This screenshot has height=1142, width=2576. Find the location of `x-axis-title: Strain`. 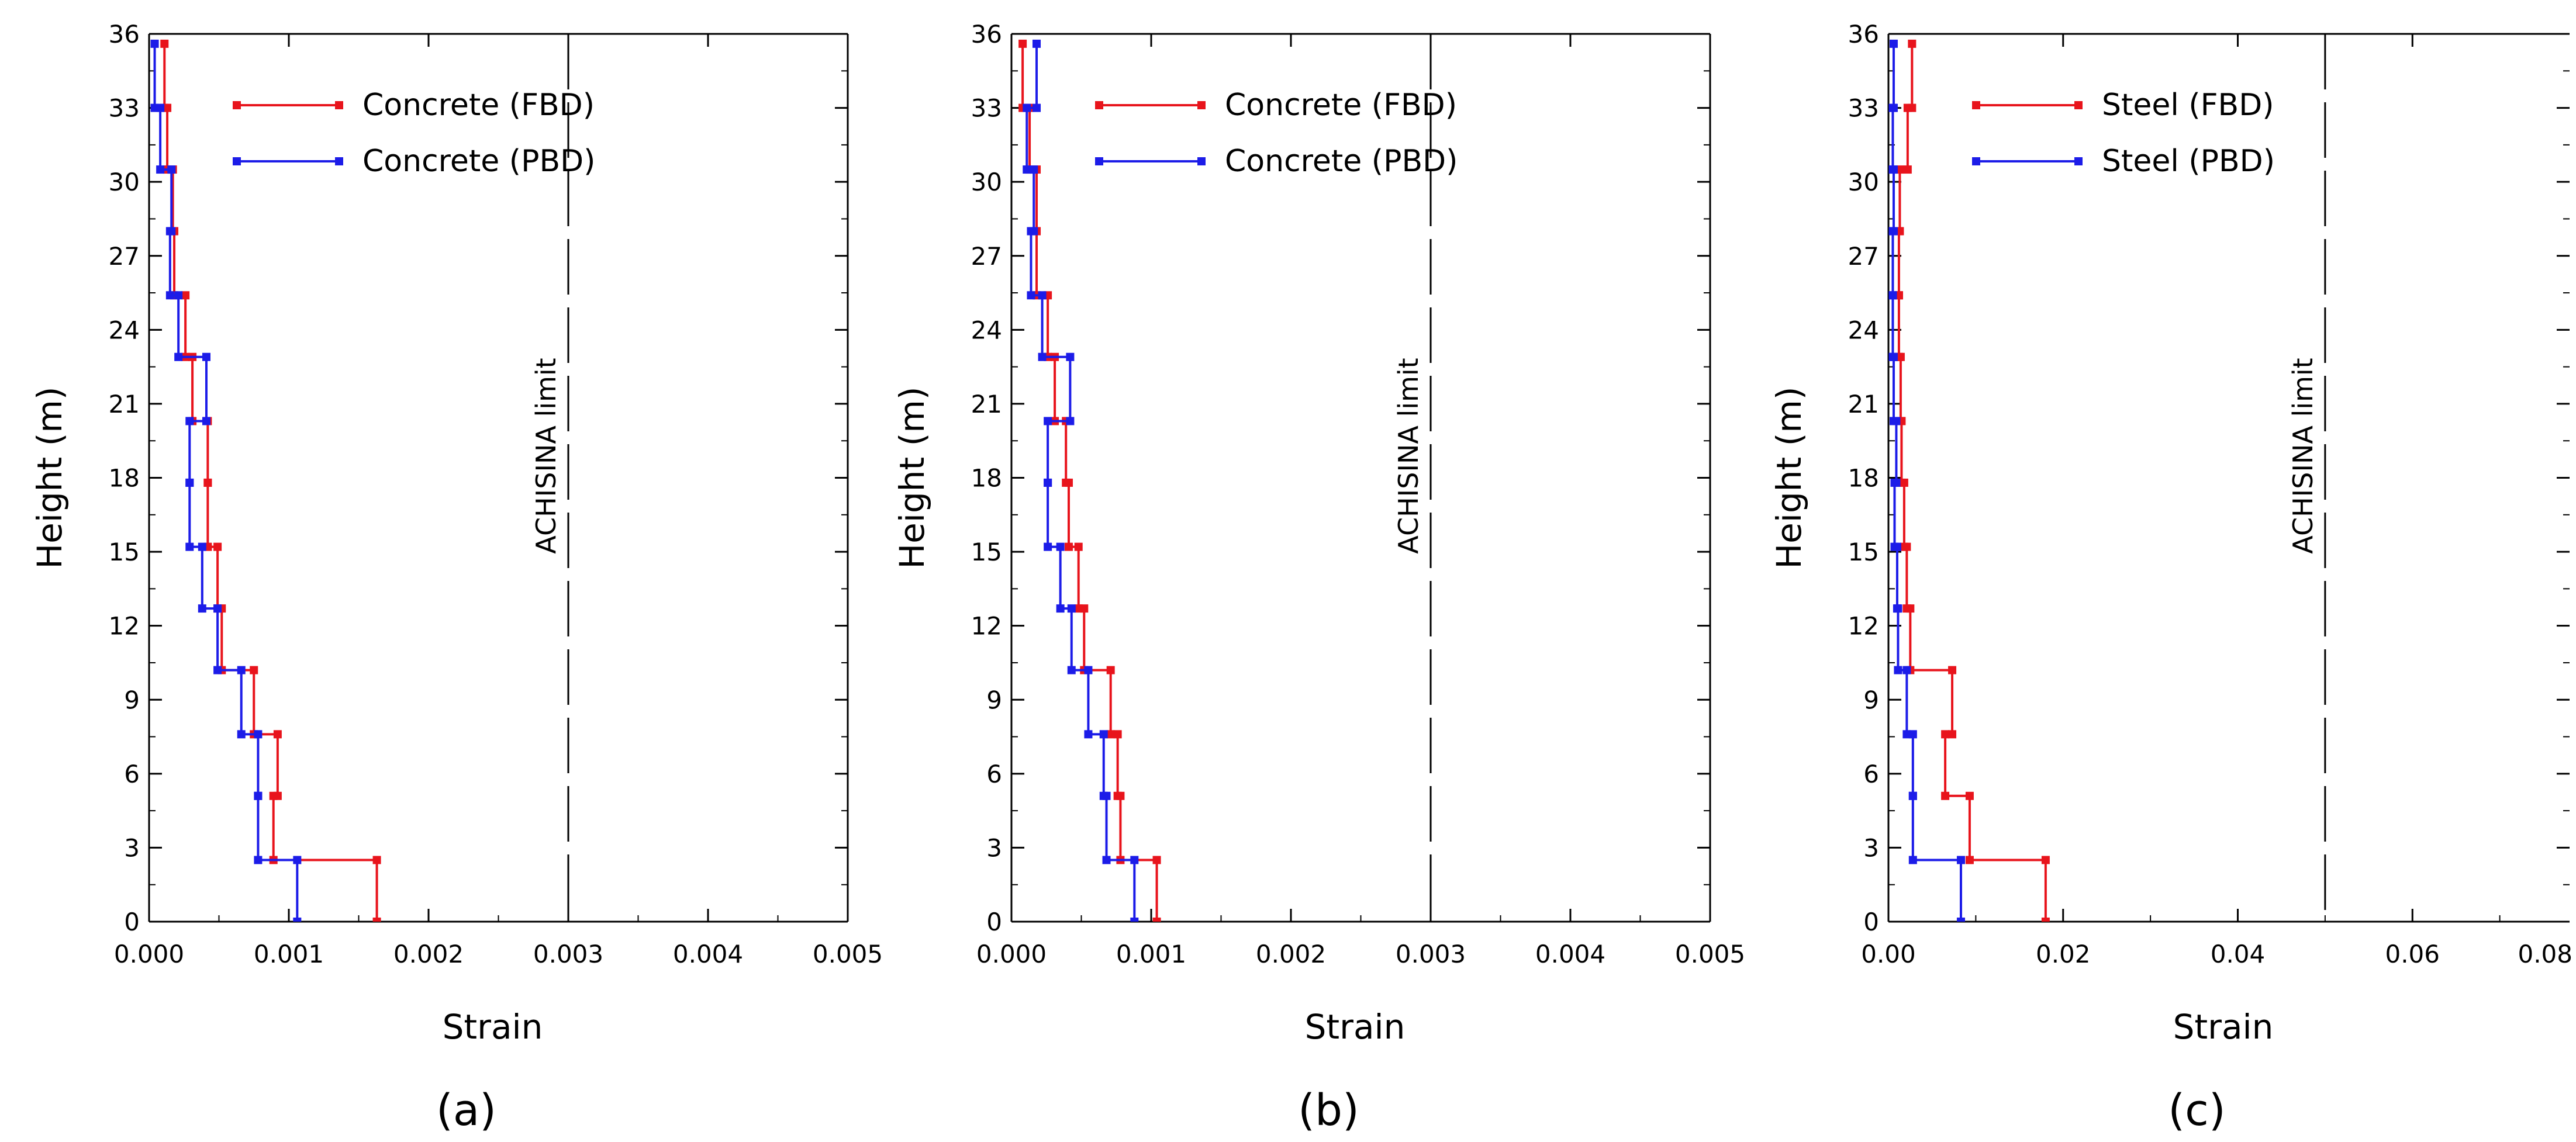

x-axis-title: Strain is located at coordinates (493, 1027).